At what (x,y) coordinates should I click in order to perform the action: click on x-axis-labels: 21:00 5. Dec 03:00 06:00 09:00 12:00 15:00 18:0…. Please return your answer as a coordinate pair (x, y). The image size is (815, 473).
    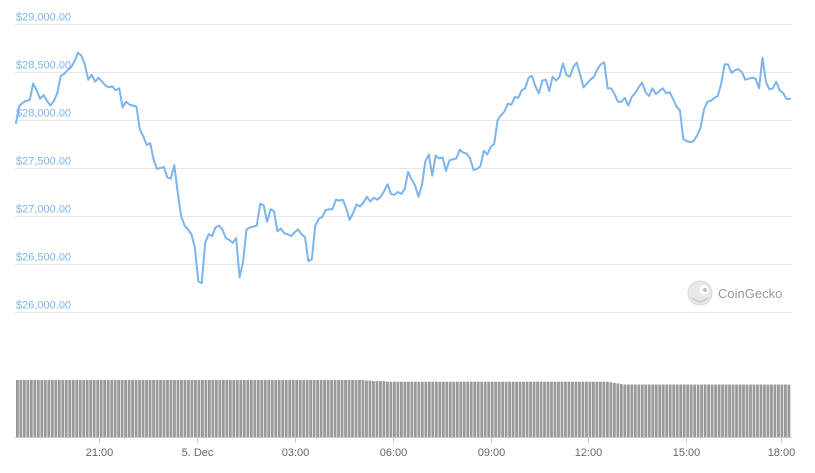
    Looking at the image, I should click on (405, 448).